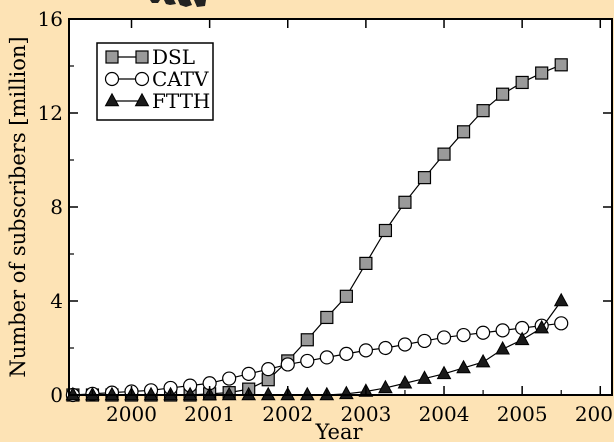 The height and width of the screenshot is (442, 614). What do you see at coordinates (131, 414) in the screenshot?
I see `x-tick-label: 2000` at bounding box center [131, 414].